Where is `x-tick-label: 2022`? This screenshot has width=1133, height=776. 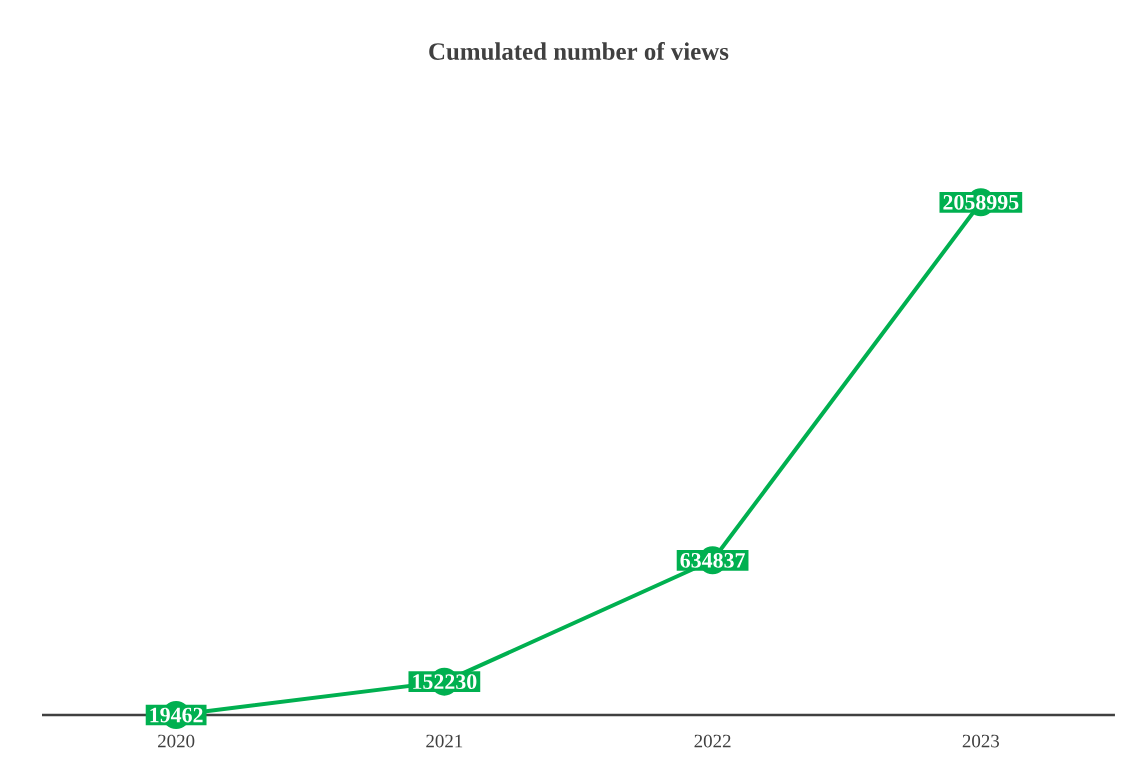
x-tick-label: 2022 is located at coordinates (712, 741).